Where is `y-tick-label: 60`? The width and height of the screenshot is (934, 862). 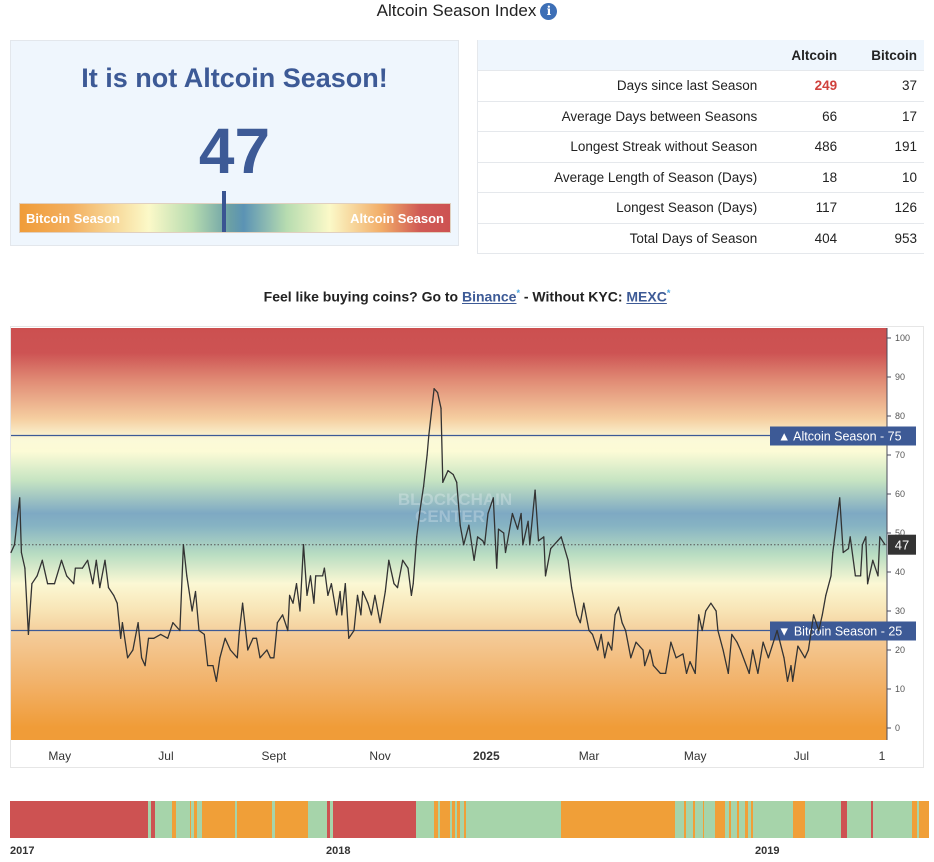
y-tick-label: 60 is located at coordinates (900, 494).